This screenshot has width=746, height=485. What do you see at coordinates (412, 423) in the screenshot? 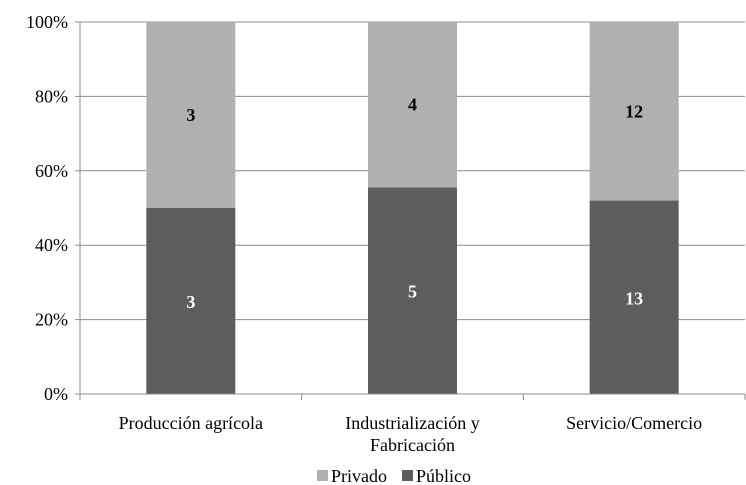
I see `x-category-label: Industrialización y` at bounding box center [412, 423].